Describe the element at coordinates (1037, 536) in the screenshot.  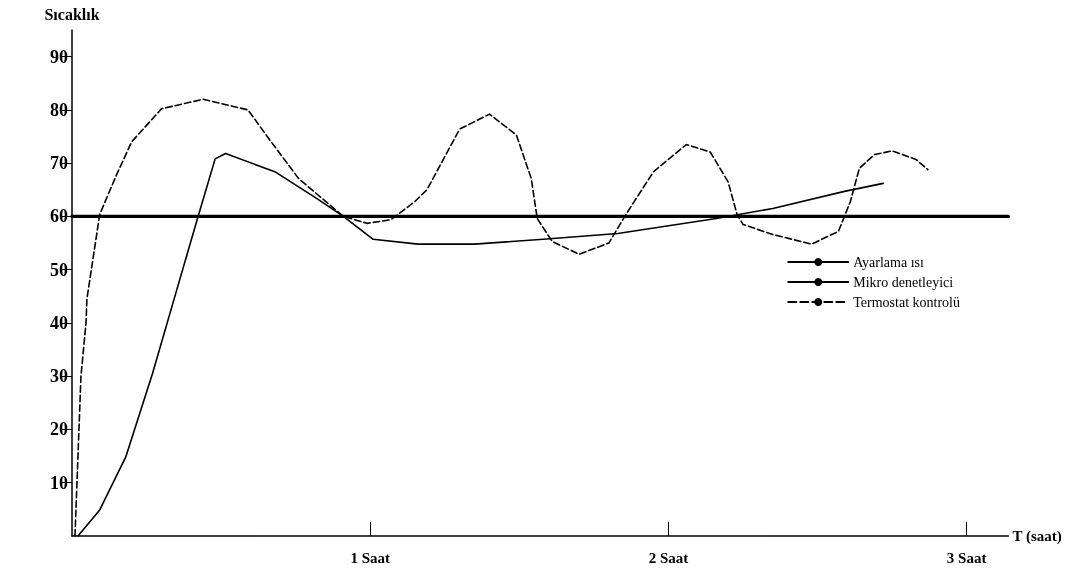
I see `x-axis-title: T (saat)` at that location.